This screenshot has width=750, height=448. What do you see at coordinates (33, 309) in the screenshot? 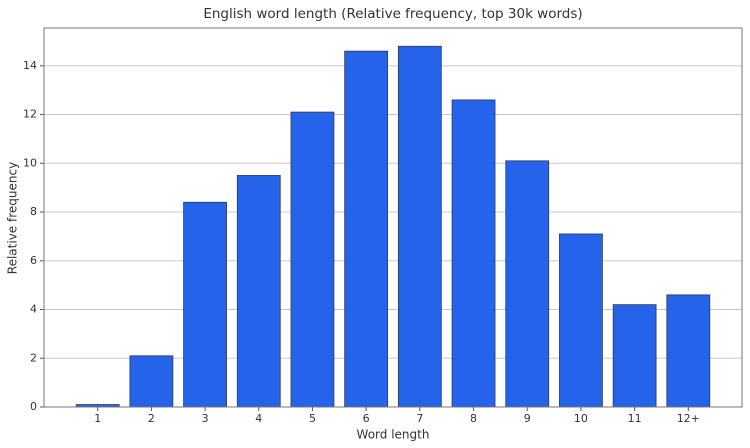
I see `y-tick-label: 4` at bounding box center [33, 309].